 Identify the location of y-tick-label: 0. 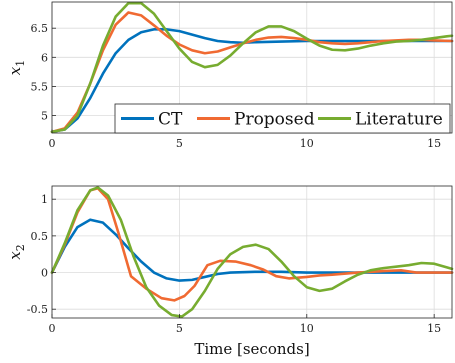
(44, 273).